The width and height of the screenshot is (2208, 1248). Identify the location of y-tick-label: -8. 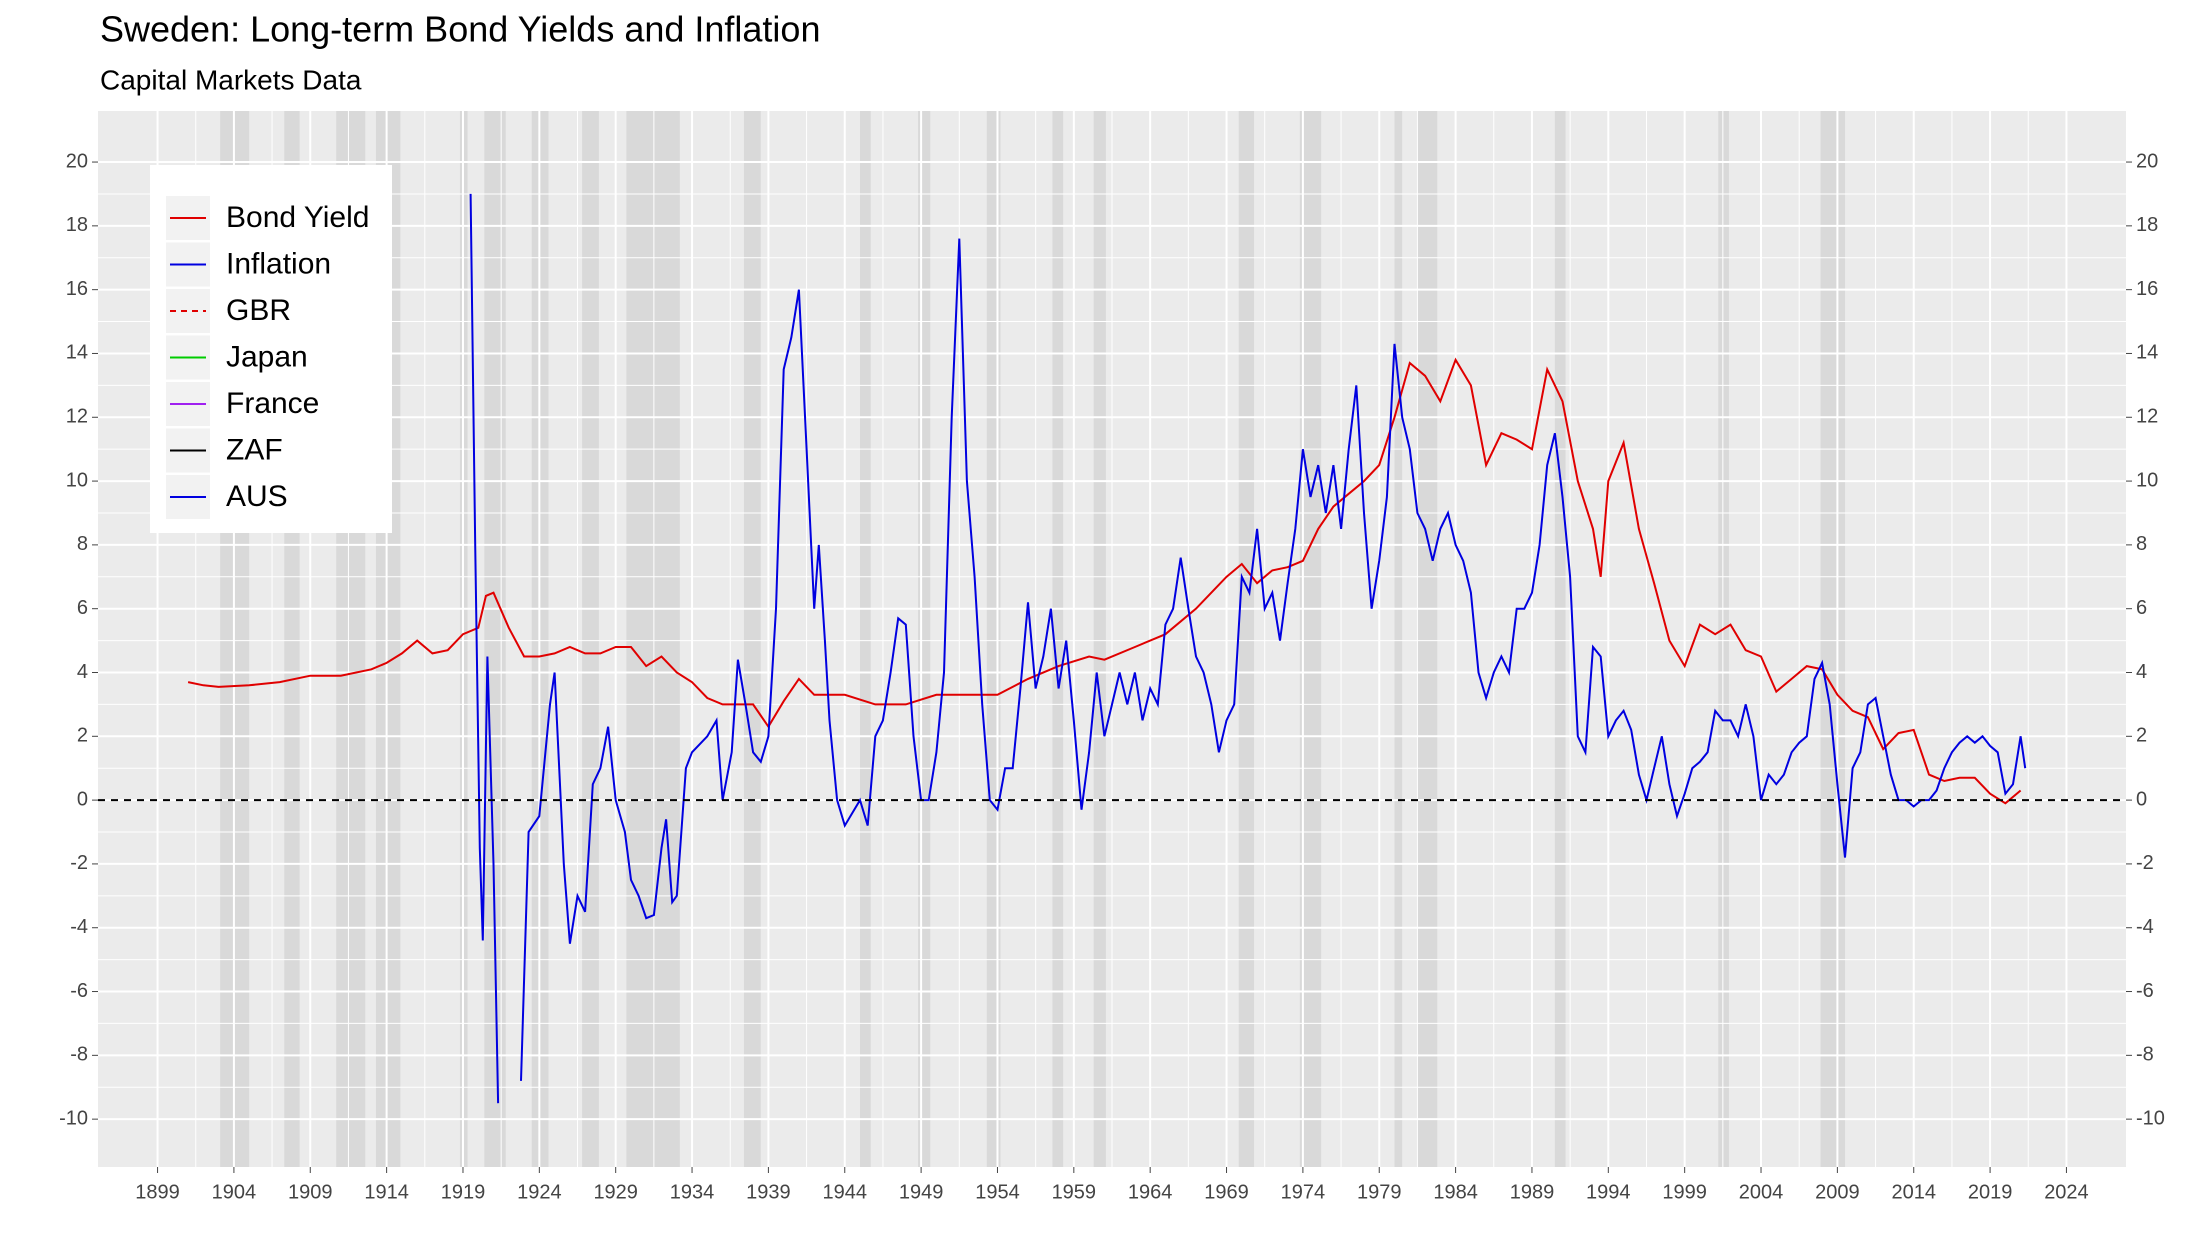
(79, 1055).